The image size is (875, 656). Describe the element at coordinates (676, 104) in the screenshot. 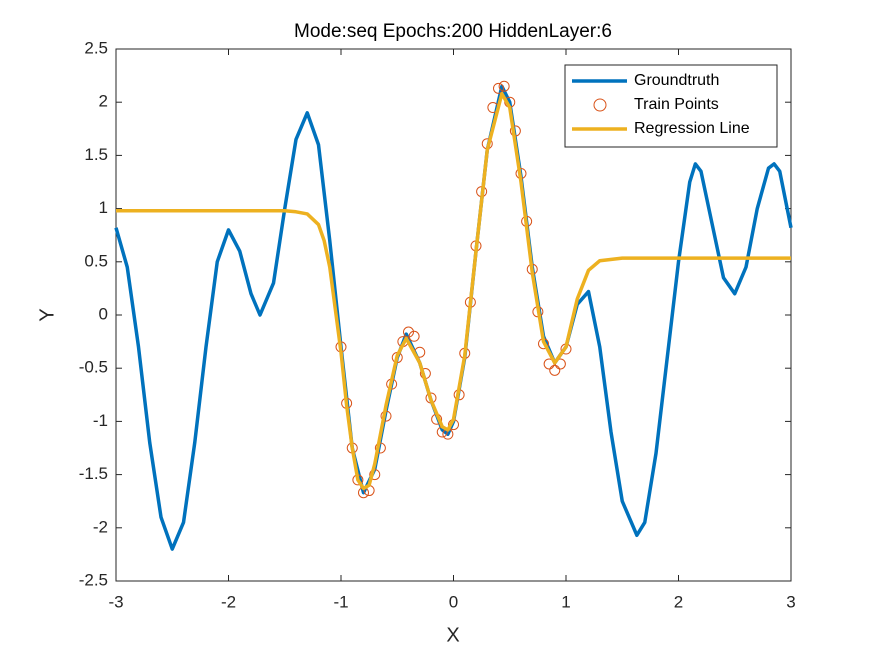

I see `legend-label: Train Points` at that location.